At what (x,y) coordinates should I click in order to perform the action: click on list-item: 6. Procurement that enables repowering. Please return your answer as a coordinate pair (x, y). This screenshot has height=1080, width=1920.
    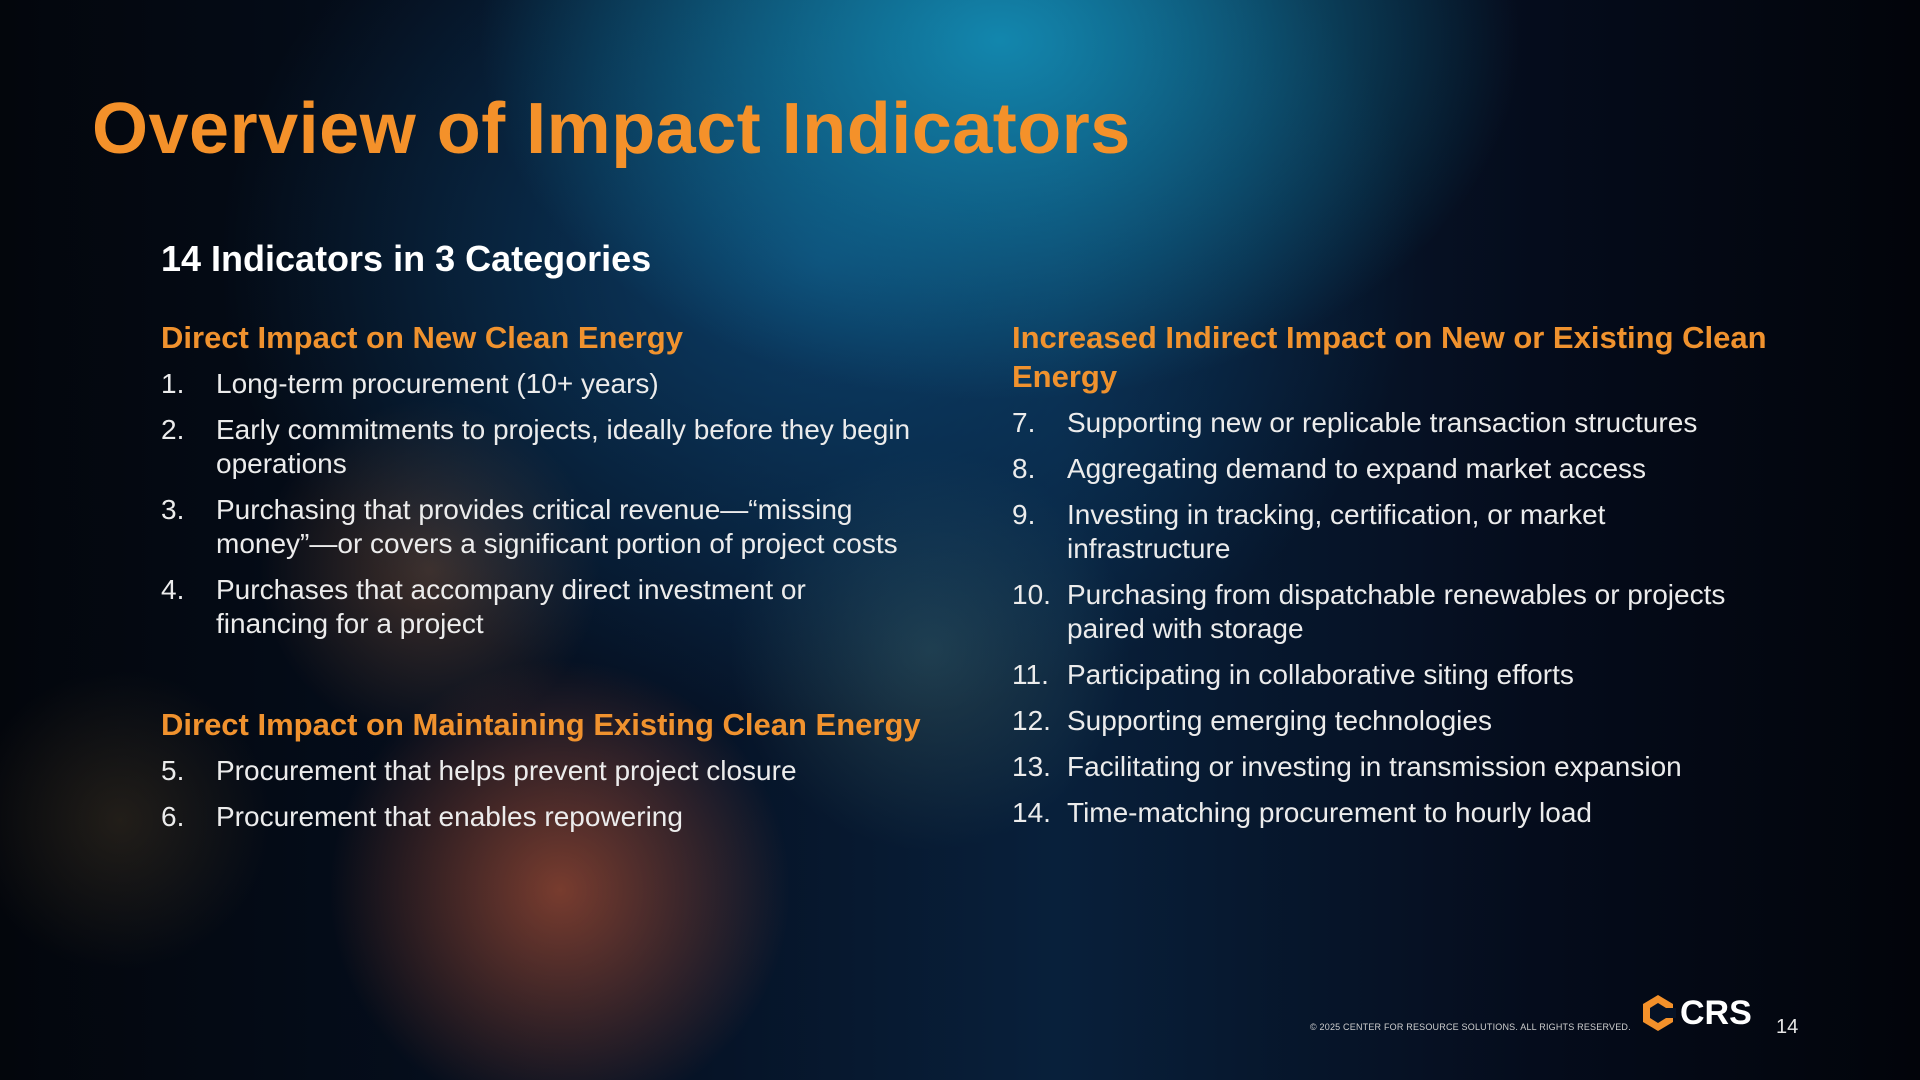
    Looking at the image, I should click on (541, 817).